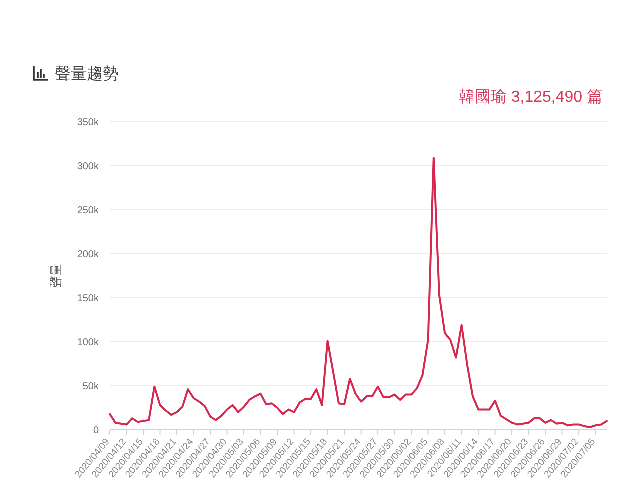 The height and width of the screenshot is (494, 640). What do you see at coordinates (88, 299) in the screenshot?
I see `y-tick-label: 150k` at bounding box center [88, 299].